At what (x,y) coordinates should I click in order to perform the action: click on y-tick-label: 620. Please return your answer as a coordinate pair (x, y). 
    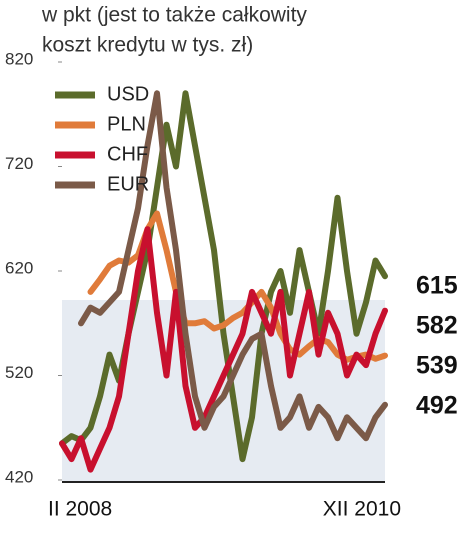
    Looking at the image, I should click on (19, 267).